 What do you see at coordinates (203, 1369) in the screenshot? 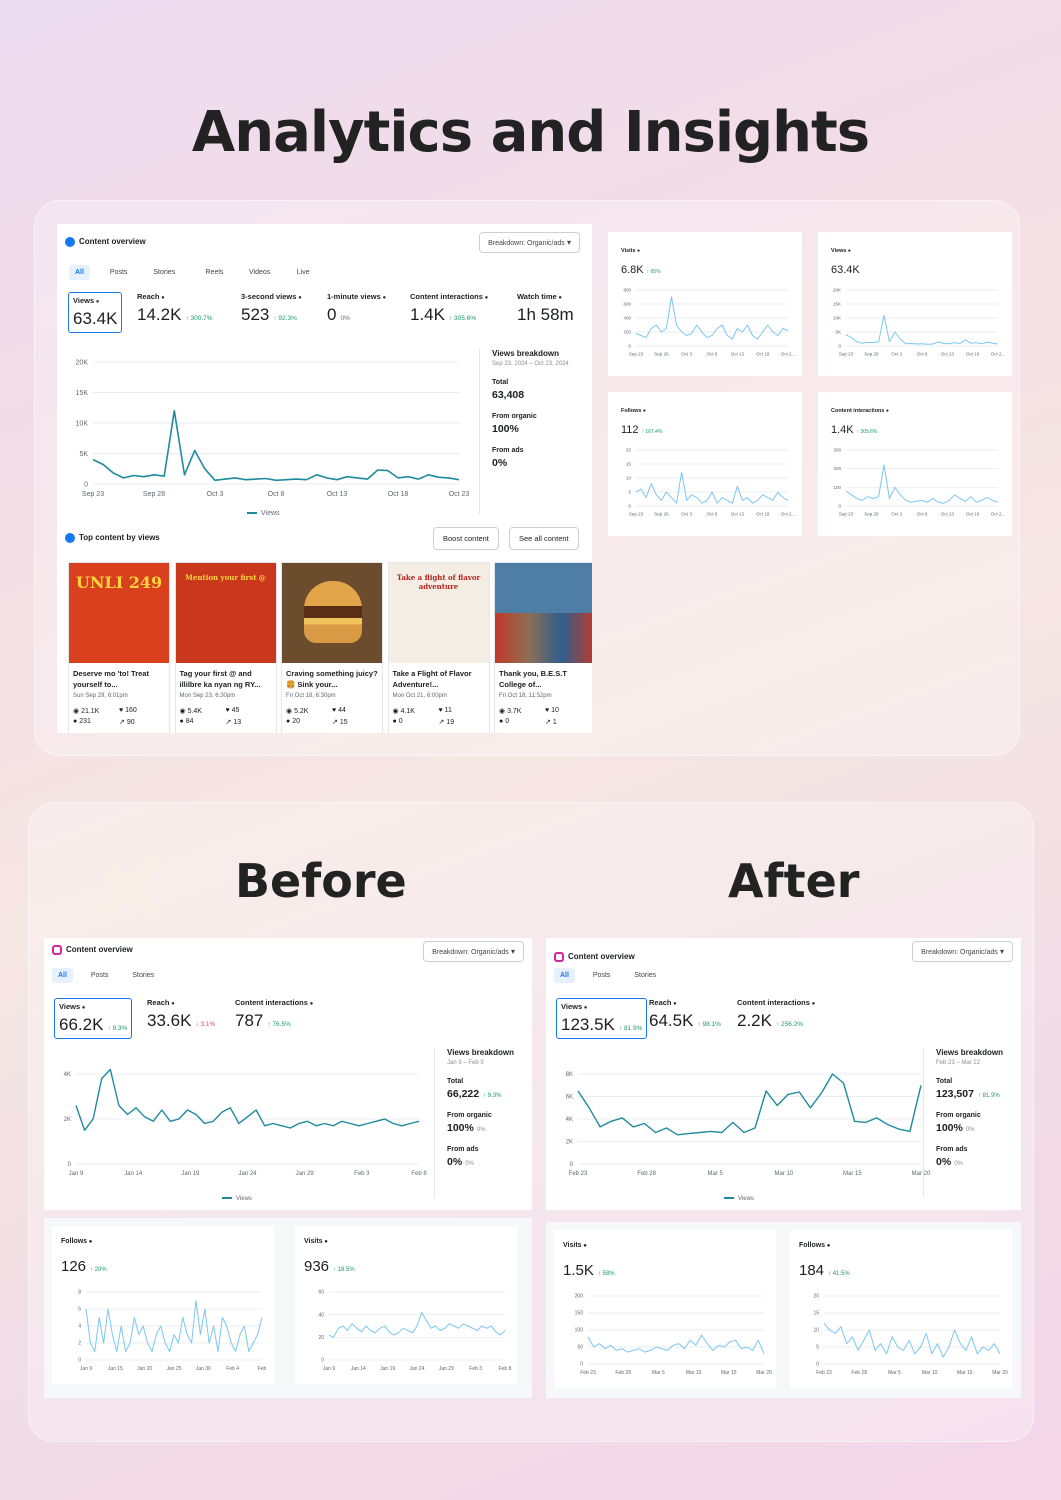
I see `x-tick-label: Jan 30` at bounding box center [203, 1369].